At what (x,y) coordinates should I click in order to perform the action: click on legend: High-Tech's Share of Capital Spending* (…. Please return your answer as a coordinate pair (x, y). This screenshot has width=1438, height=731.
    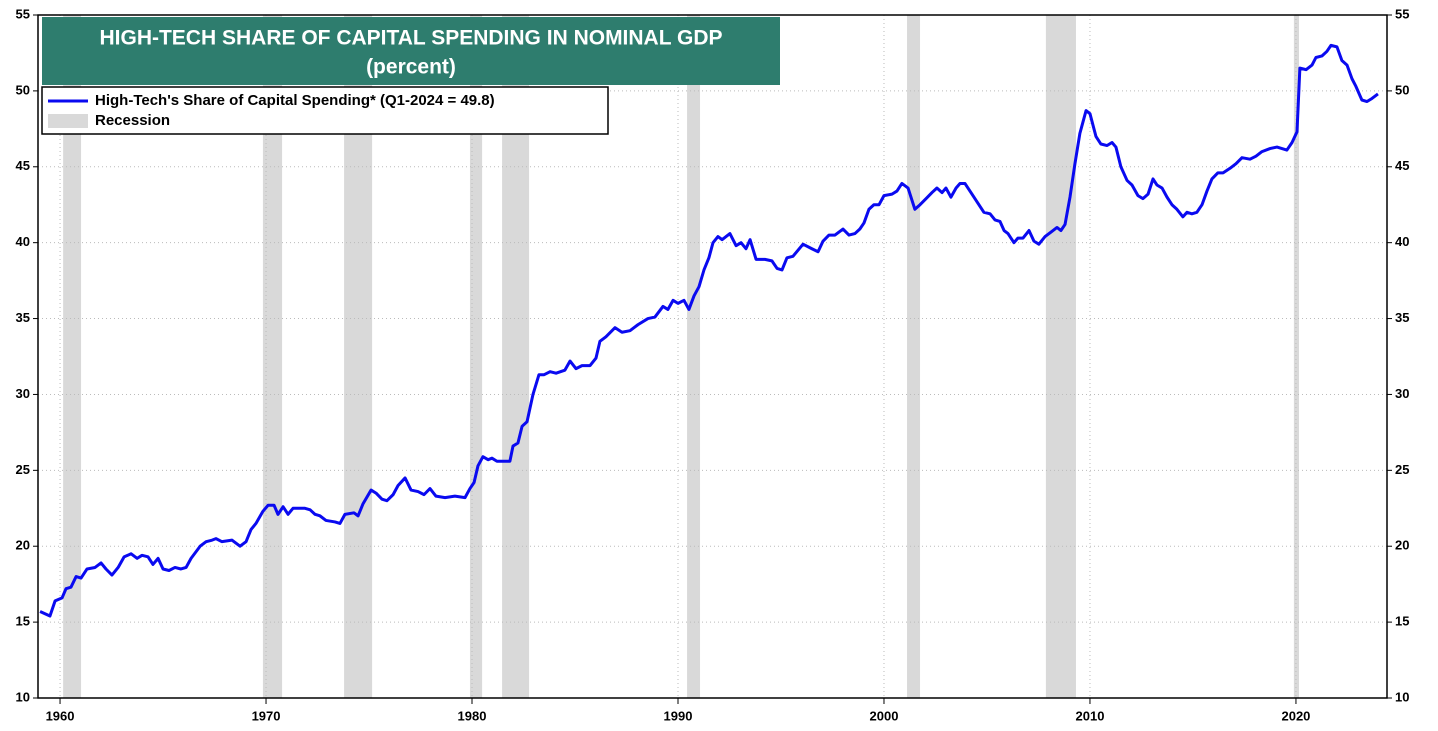
    Looking at the image, I should click on (325, 110).